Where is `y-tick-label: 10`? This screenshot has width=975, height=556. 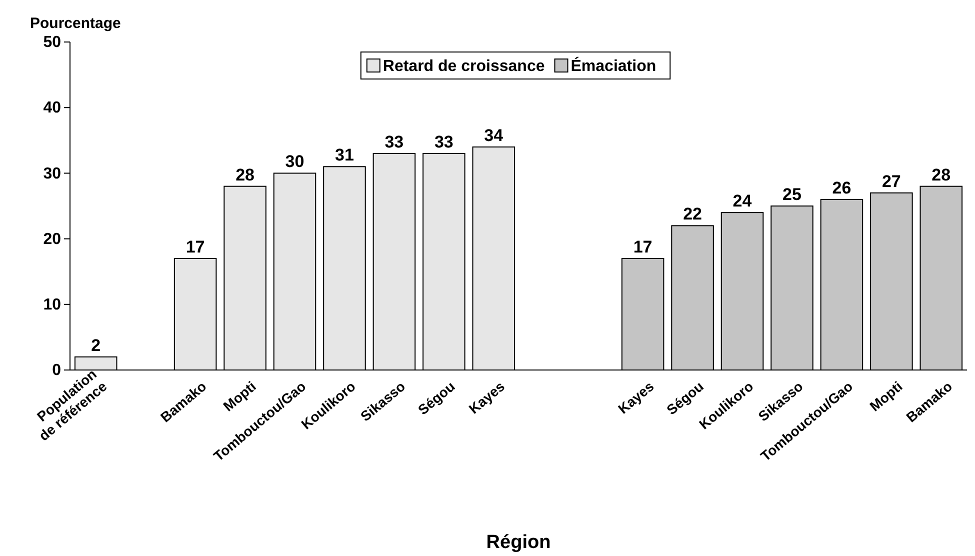 y-tick-label: 10 is located at coordinates (52, 305).